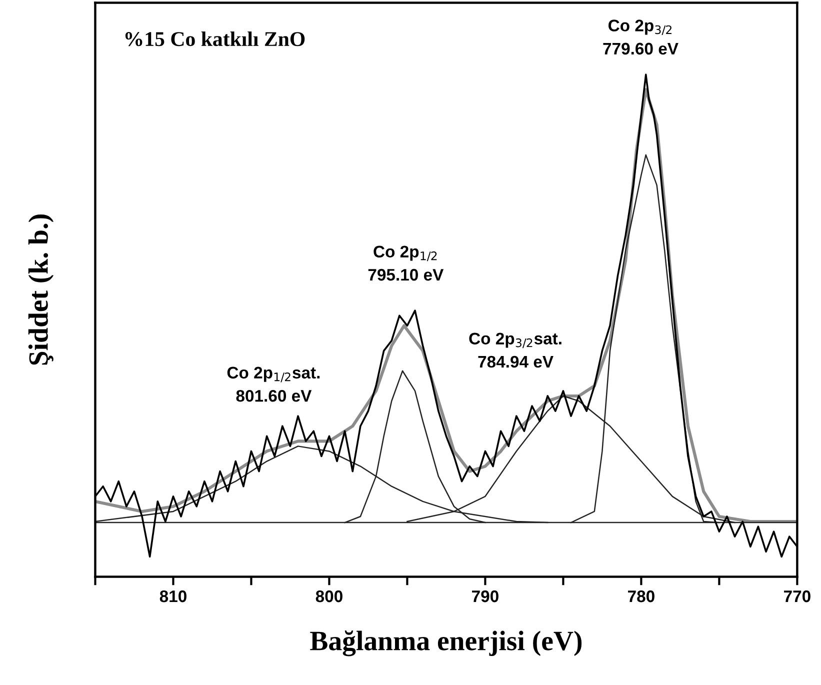 Image resolution: width=821 pixels, height=685 pixels. What do you see at coordinates (406, 263) in the screenshot?
I see `annotation: Co 2p$_{1/2}$ 795.10 eV` at bounding box center [406, 263].